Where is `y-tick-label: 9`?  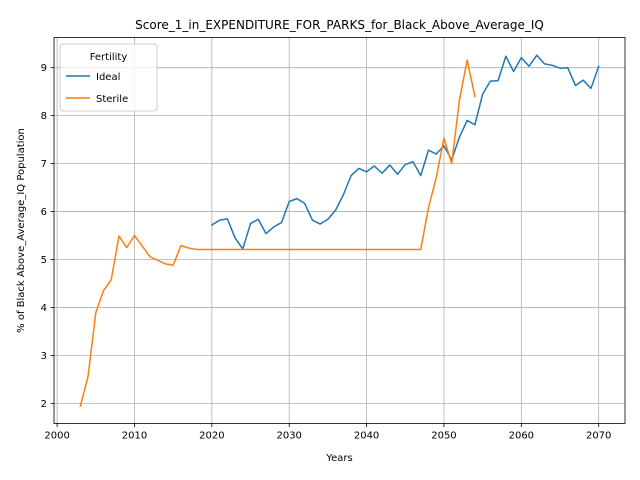 y-tick-label: 9 is located at coordinates (44, 68).